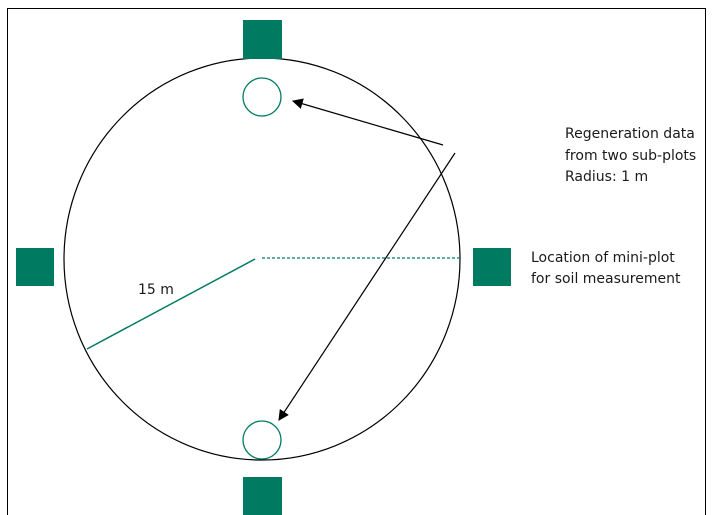 This screenshot has height=515, width=713. I want to click on label: from two sub-plots, so click(630, 156).